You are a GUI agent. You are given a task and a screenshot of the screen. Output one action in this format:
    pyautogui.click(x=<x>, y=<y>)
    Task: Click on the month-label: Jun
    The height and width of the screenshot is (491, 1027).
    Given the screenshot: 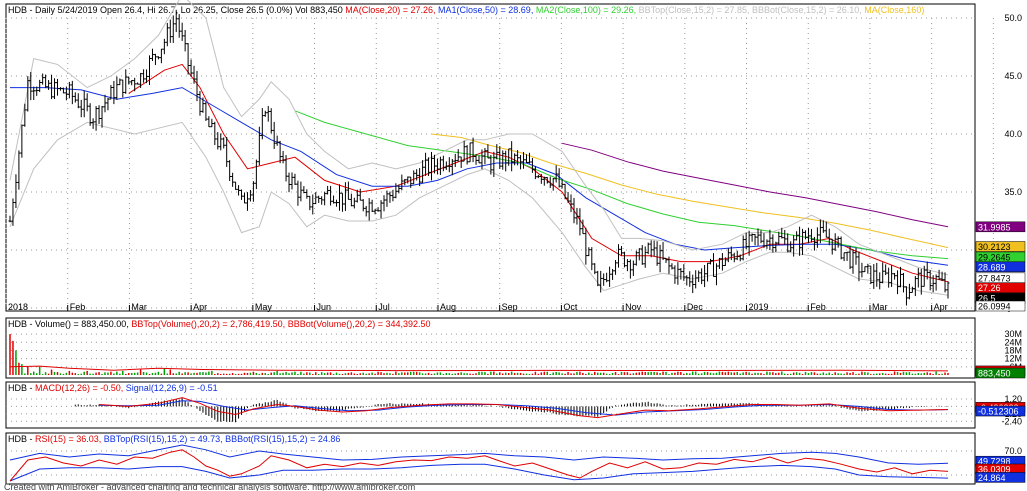 What is the action you would take?
    pyautogui.click(x=324, y=307)
    